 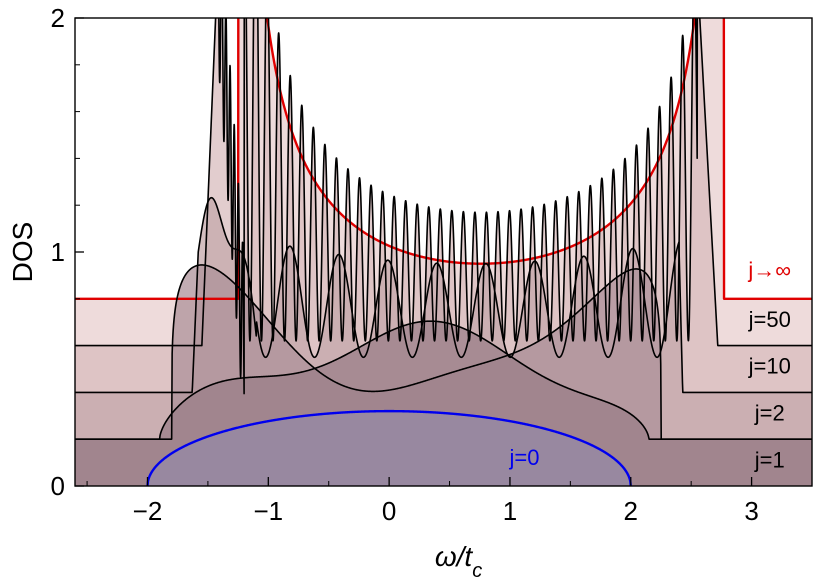 What do you see at coordinates (58, 486) in the screenshot?
I see `y-tick-label: 0` at bounding box center [58, 486].